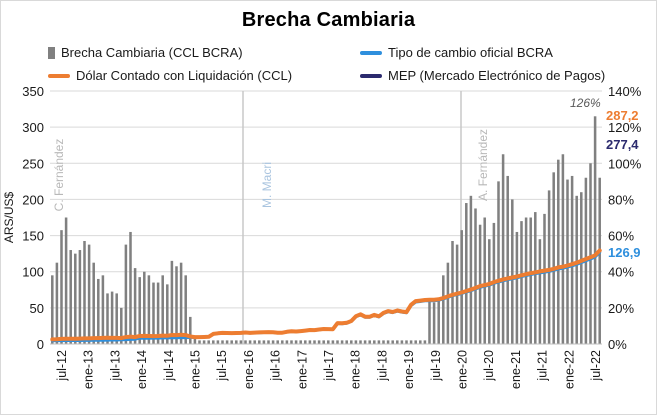 This screenshot has width=657, height=415. What do you see at coordinates (625, 163) in the screenshot?
I see `y2-tick-label: 100%` at bounding box center [625, 163].